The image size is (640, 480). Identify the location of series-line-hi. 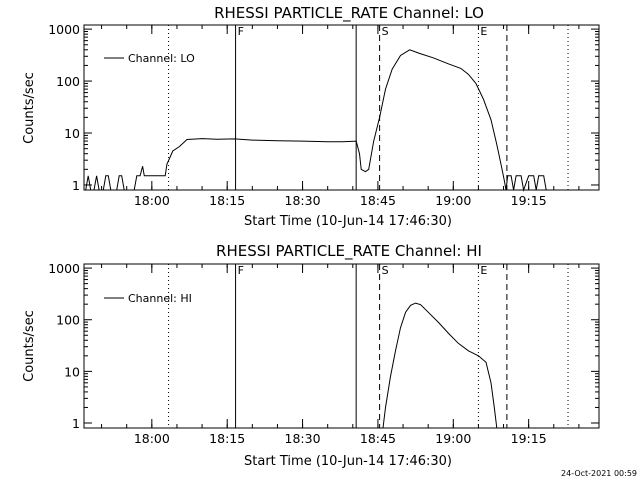
(440, 365).